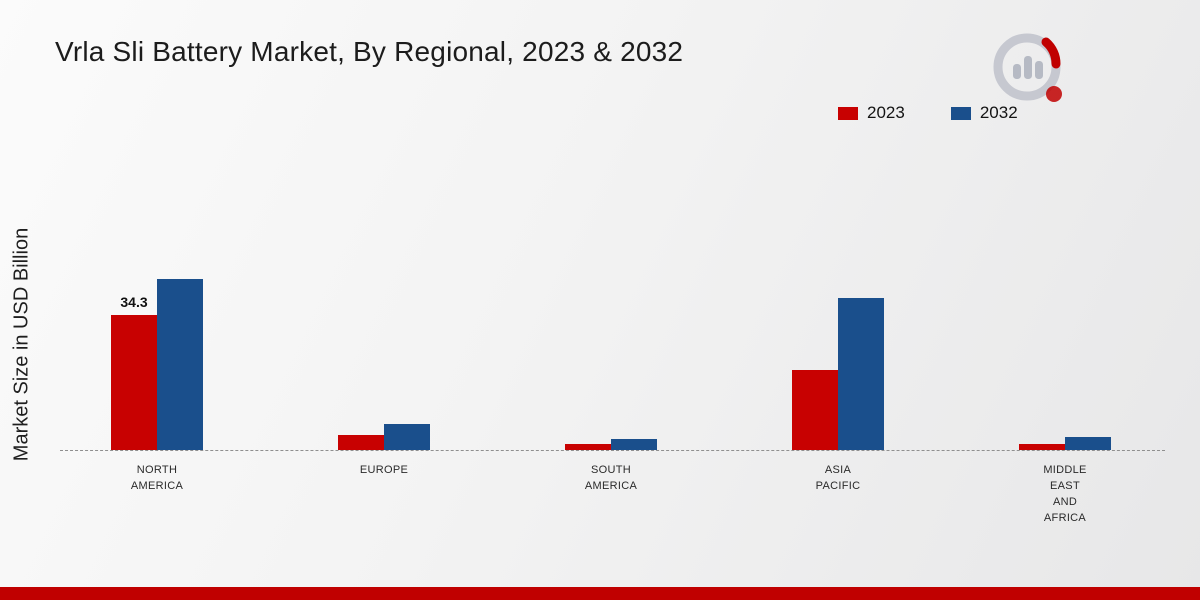  Describe the element at coordinates (848, 113) in the screenshot. I see `legend-swatch-2023` at that location.